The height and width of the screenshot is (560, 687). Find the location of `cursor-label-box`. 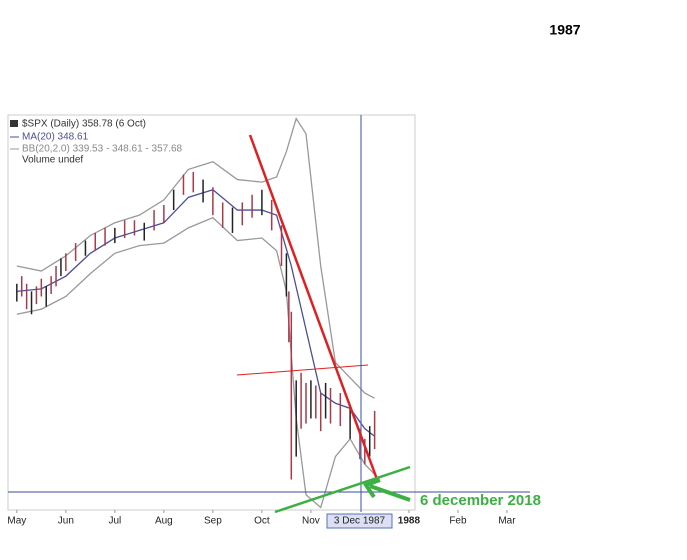

cursor-label-box is located at coordinates (359, 521).